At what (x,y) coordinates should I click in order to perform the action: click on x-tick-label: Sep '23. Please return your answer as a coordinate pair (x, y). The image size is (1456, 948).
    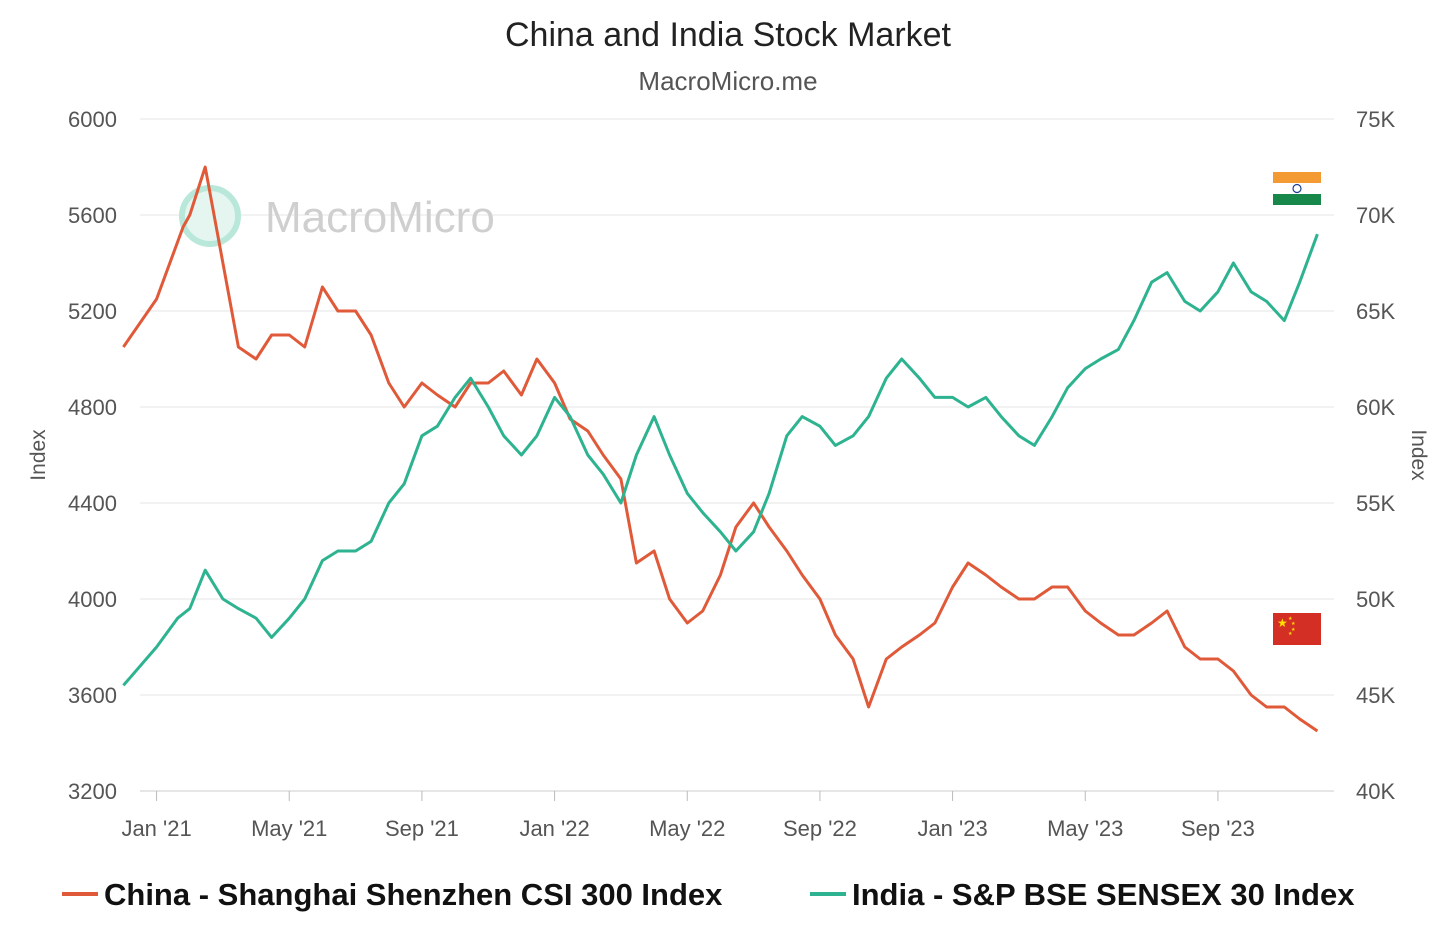
    Looking at the image, I should click on (1218, 828).